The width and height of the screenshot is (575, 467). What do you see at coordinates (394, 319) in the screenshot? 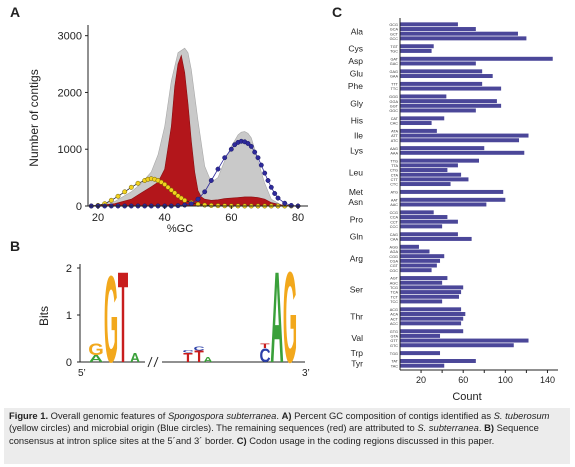
I see `codon-label: ACT` at bounding box center [394, 319].